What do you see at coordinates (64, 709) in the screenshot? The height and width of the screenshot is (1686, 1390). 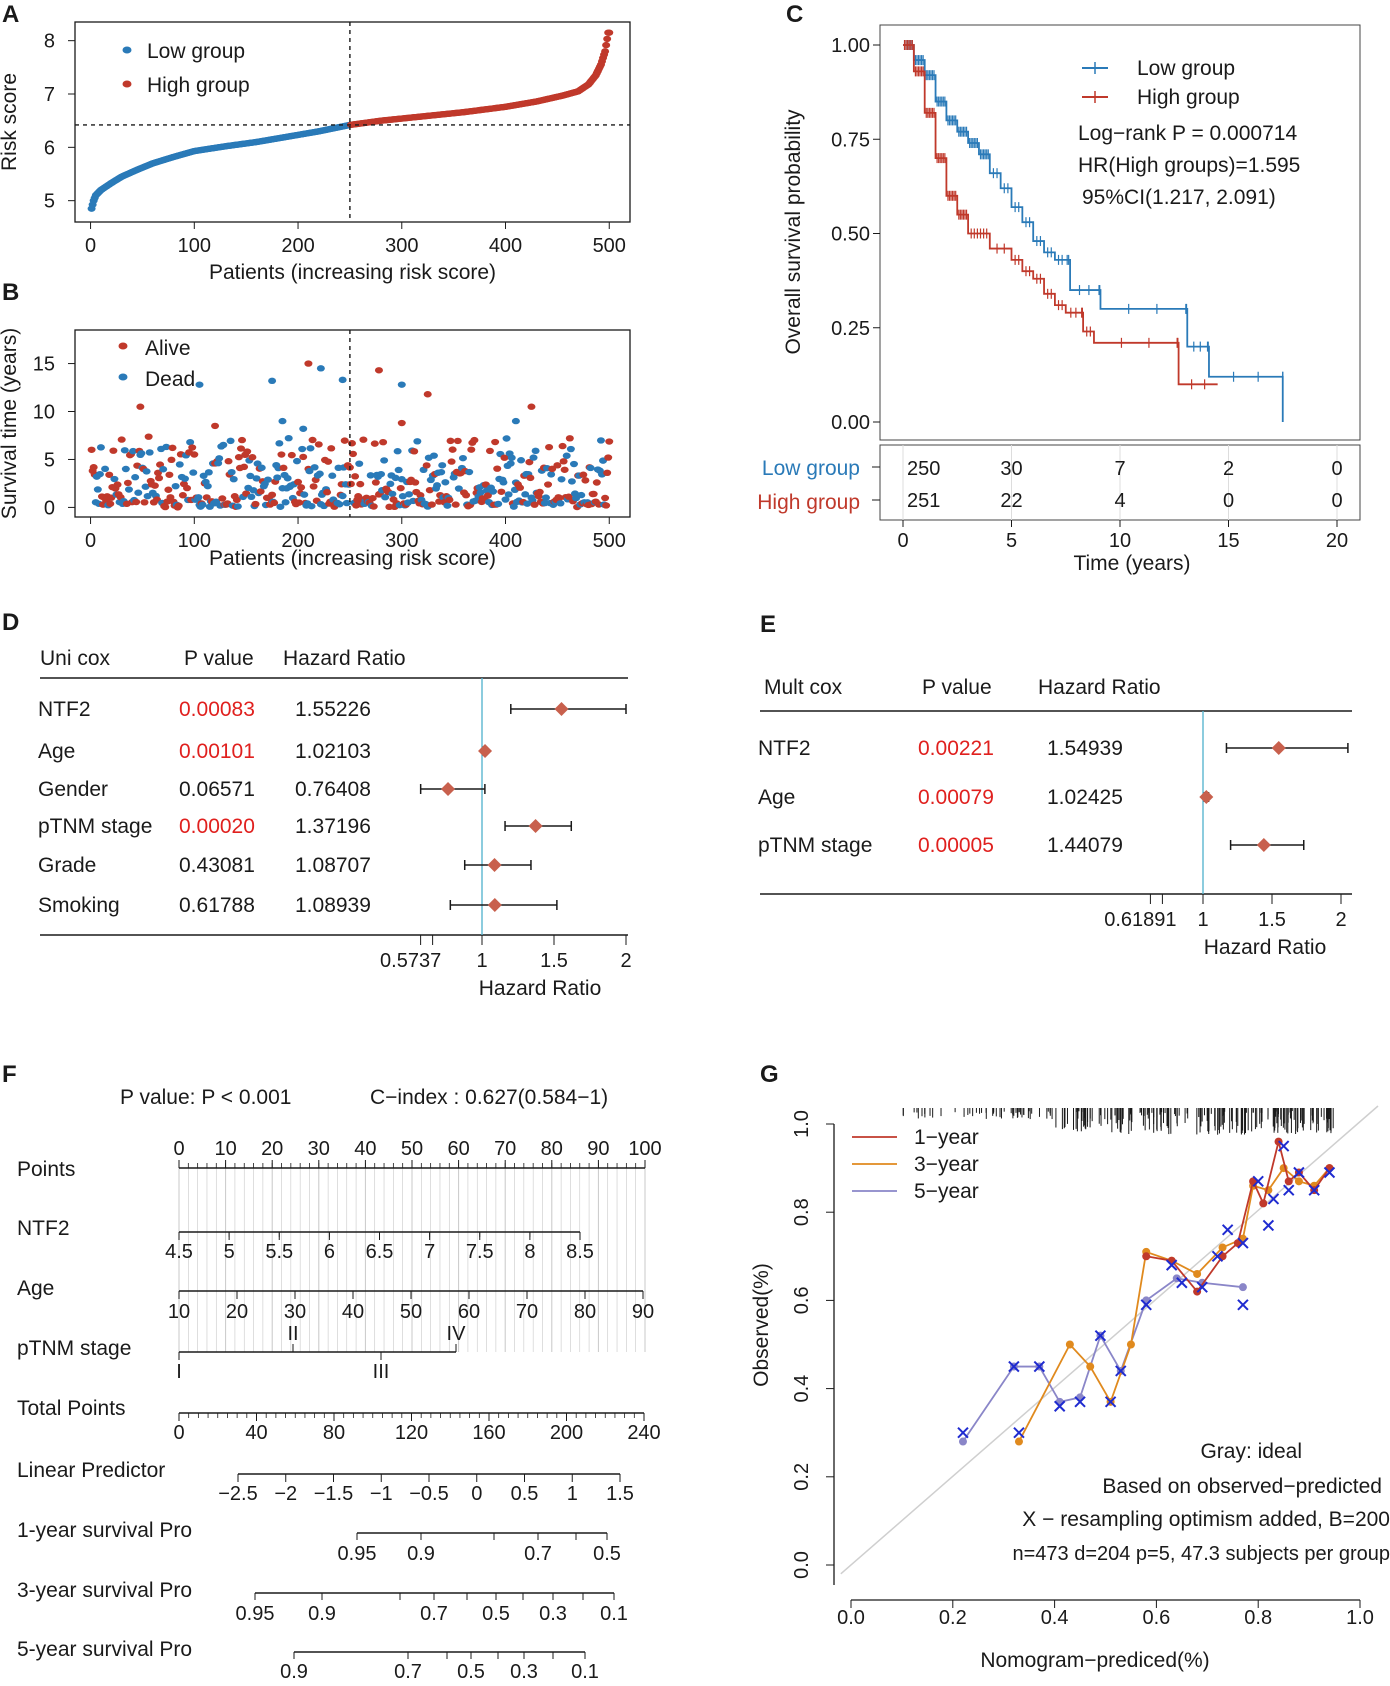 I see `row-variable: NTF2` at bounding box center [64, 709].